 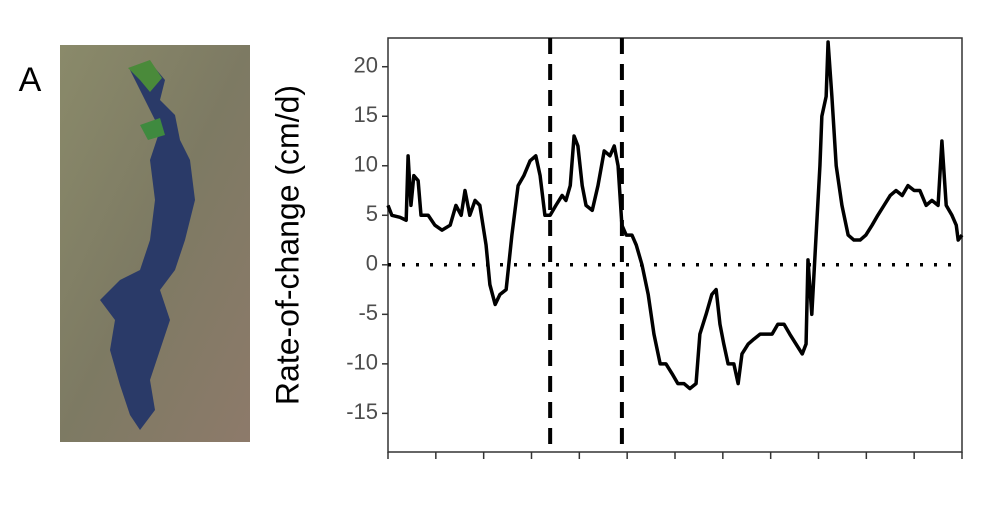 What do you see at coordinates (372, 213) in the screenshot?
I see `y-tick-label: 5` at bounding box center [372, 213].